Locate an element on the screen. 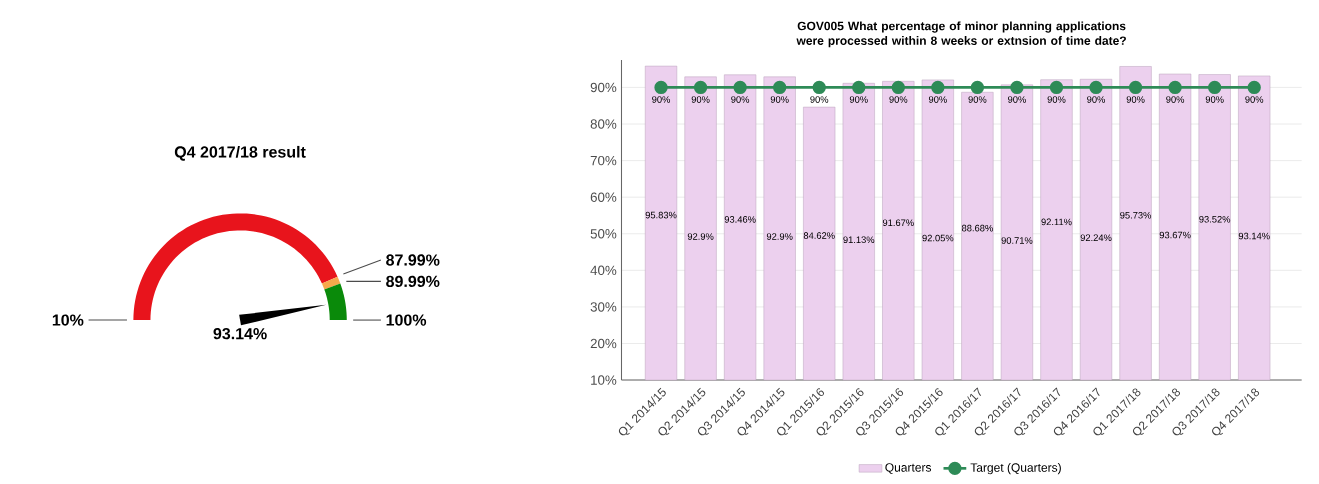 This screenshot has width=1319, height=484. data-label: 93.52% is located at coordinates (1215, 219).